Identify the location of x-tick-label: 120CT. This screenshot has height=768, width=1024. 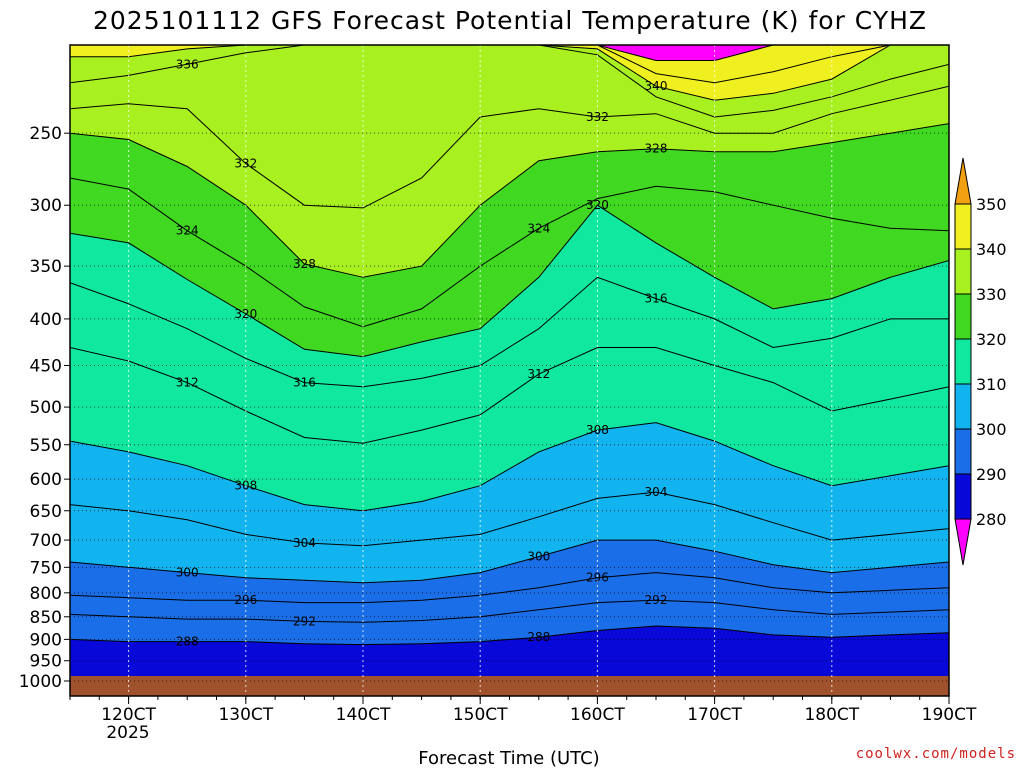
(128, 715).